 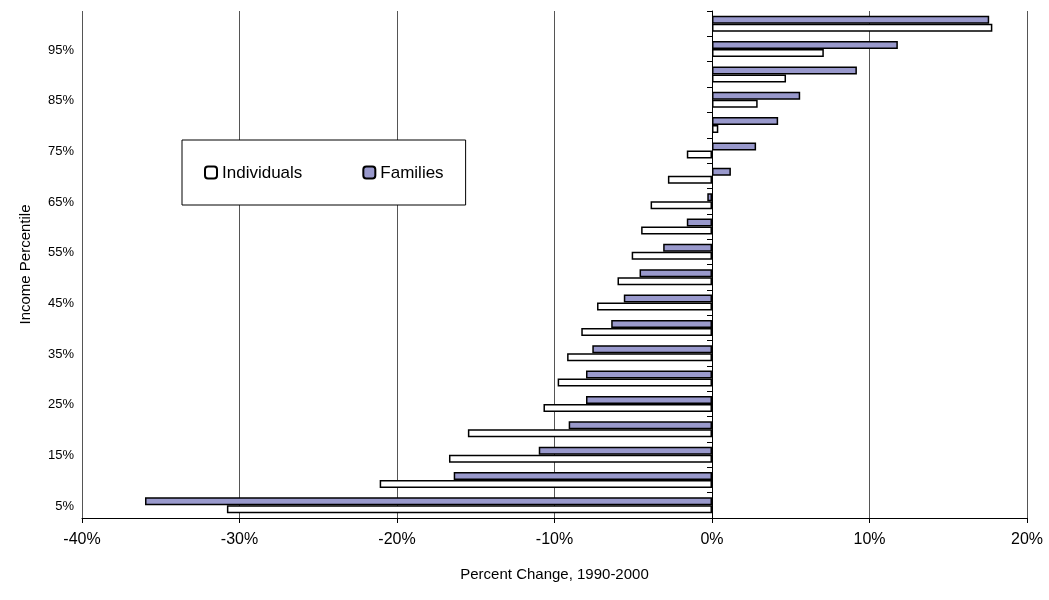 I want to click on y-tick-label: 35%, so click(x=61, y=353).